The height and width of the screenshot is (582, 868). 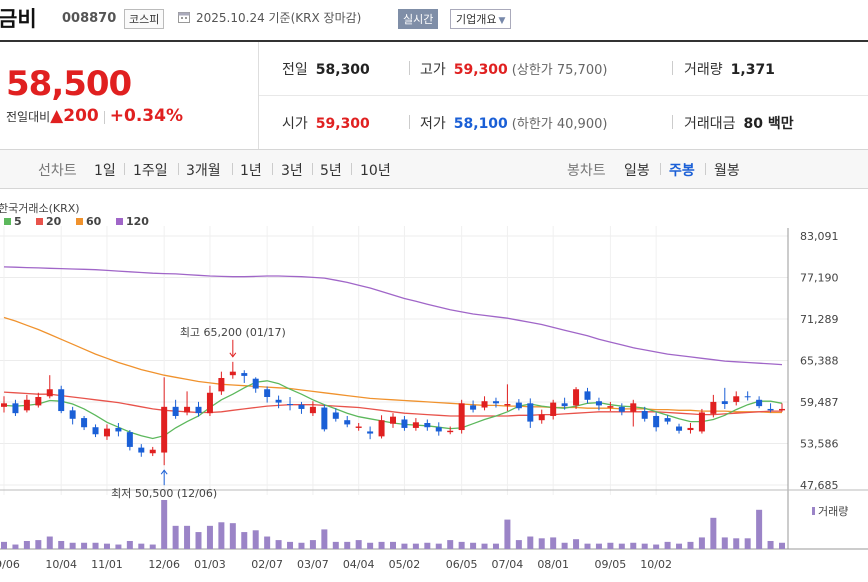 I want to click on low-value: 58,100, so click(x=480, y=124).